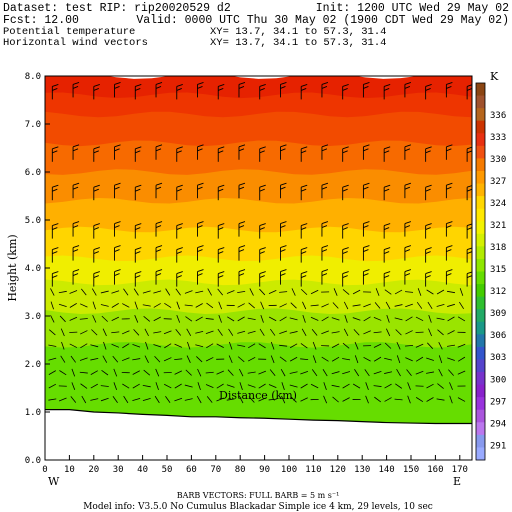 This screenshot has height=512, width=512. I want to click on x-tick-label: 80, so click(240, 470).